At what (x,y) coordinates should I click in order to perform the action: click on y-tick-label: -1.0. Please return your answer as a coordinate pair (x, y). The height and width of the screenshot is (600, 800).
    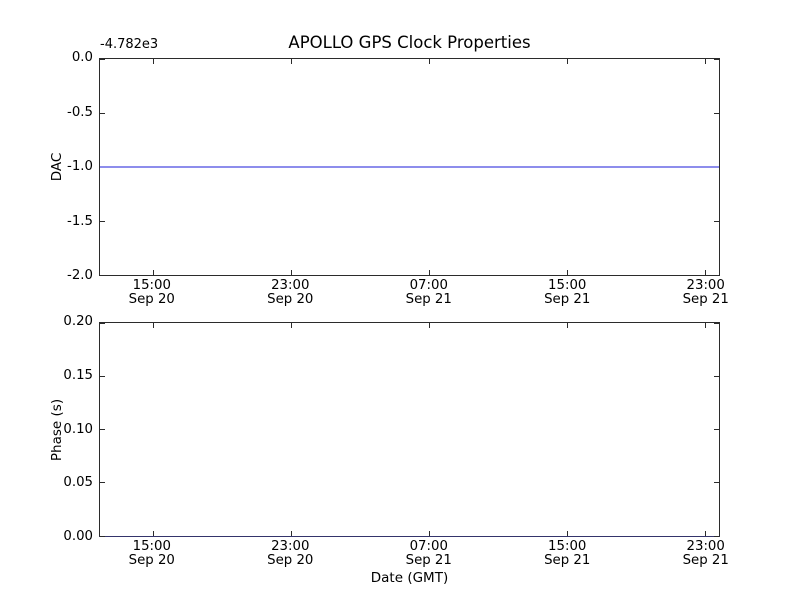
    Looking at the image, I should click on (80, 166).